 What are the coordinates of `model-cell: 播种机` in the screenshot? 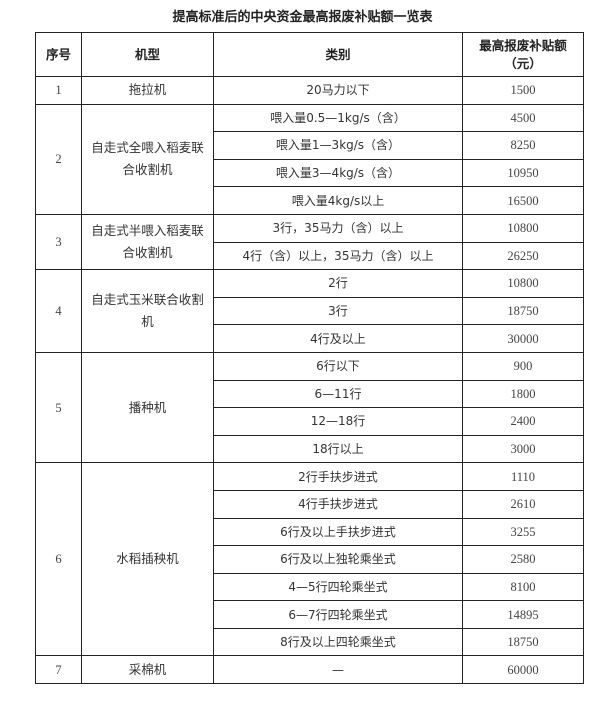 It's located at (147, 407).